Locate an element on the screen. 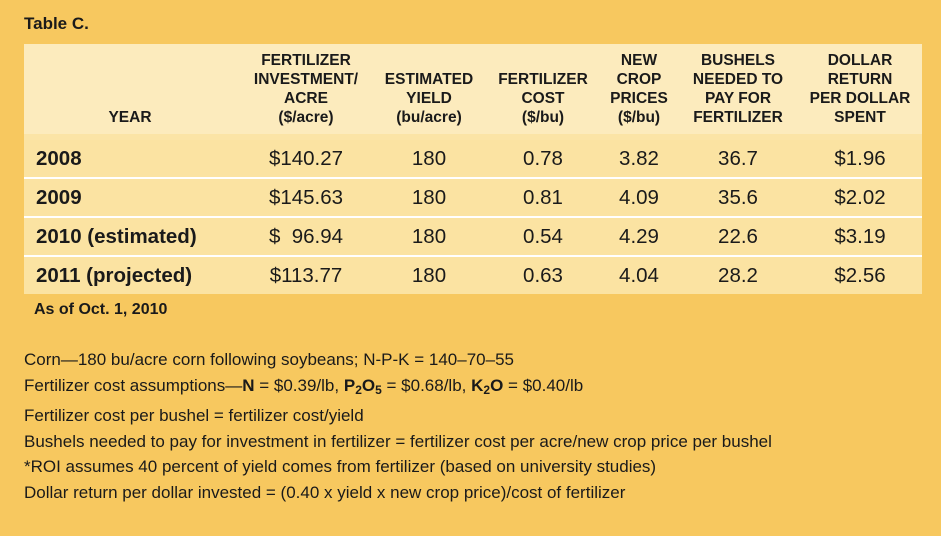 This screenshot has height=536, width=941. cell-return: $1.96 is located at coordinates (860, 158).